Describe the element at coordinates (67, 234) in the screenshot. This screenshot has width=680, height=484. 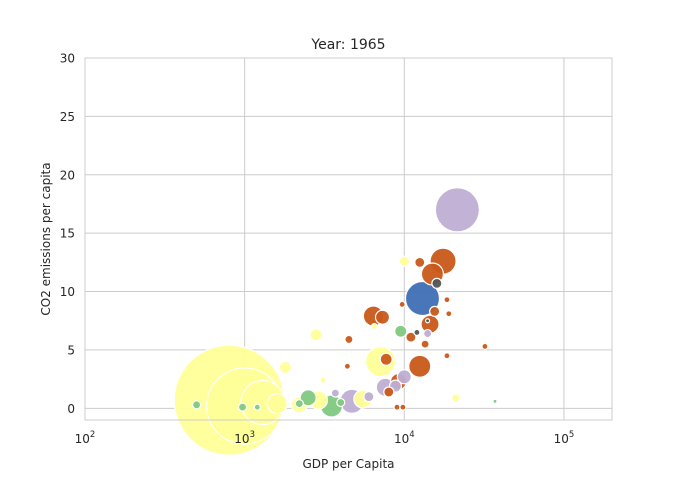
I see `y-tick-label: 15` at that location.